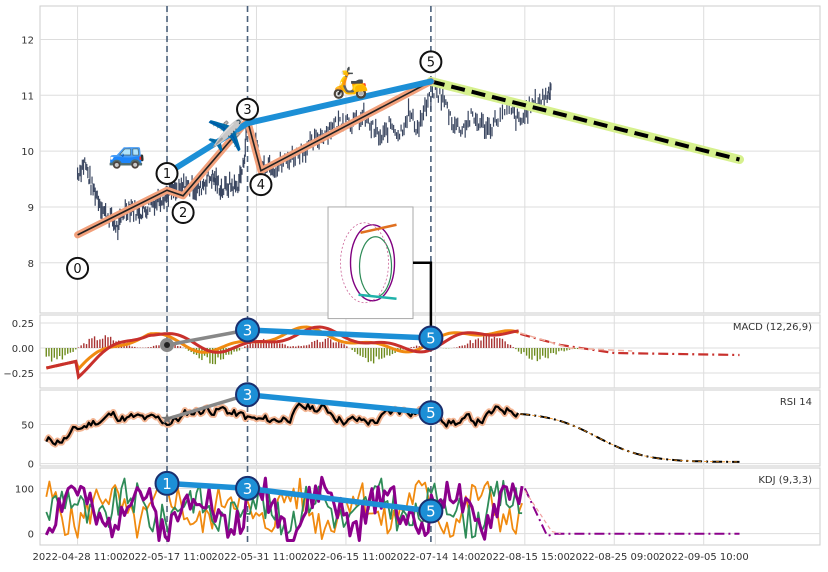 Image resolution: width=828 pixels, height=572 pixels. I want to click on kdj-marker-3: 3, so click(248, 488).